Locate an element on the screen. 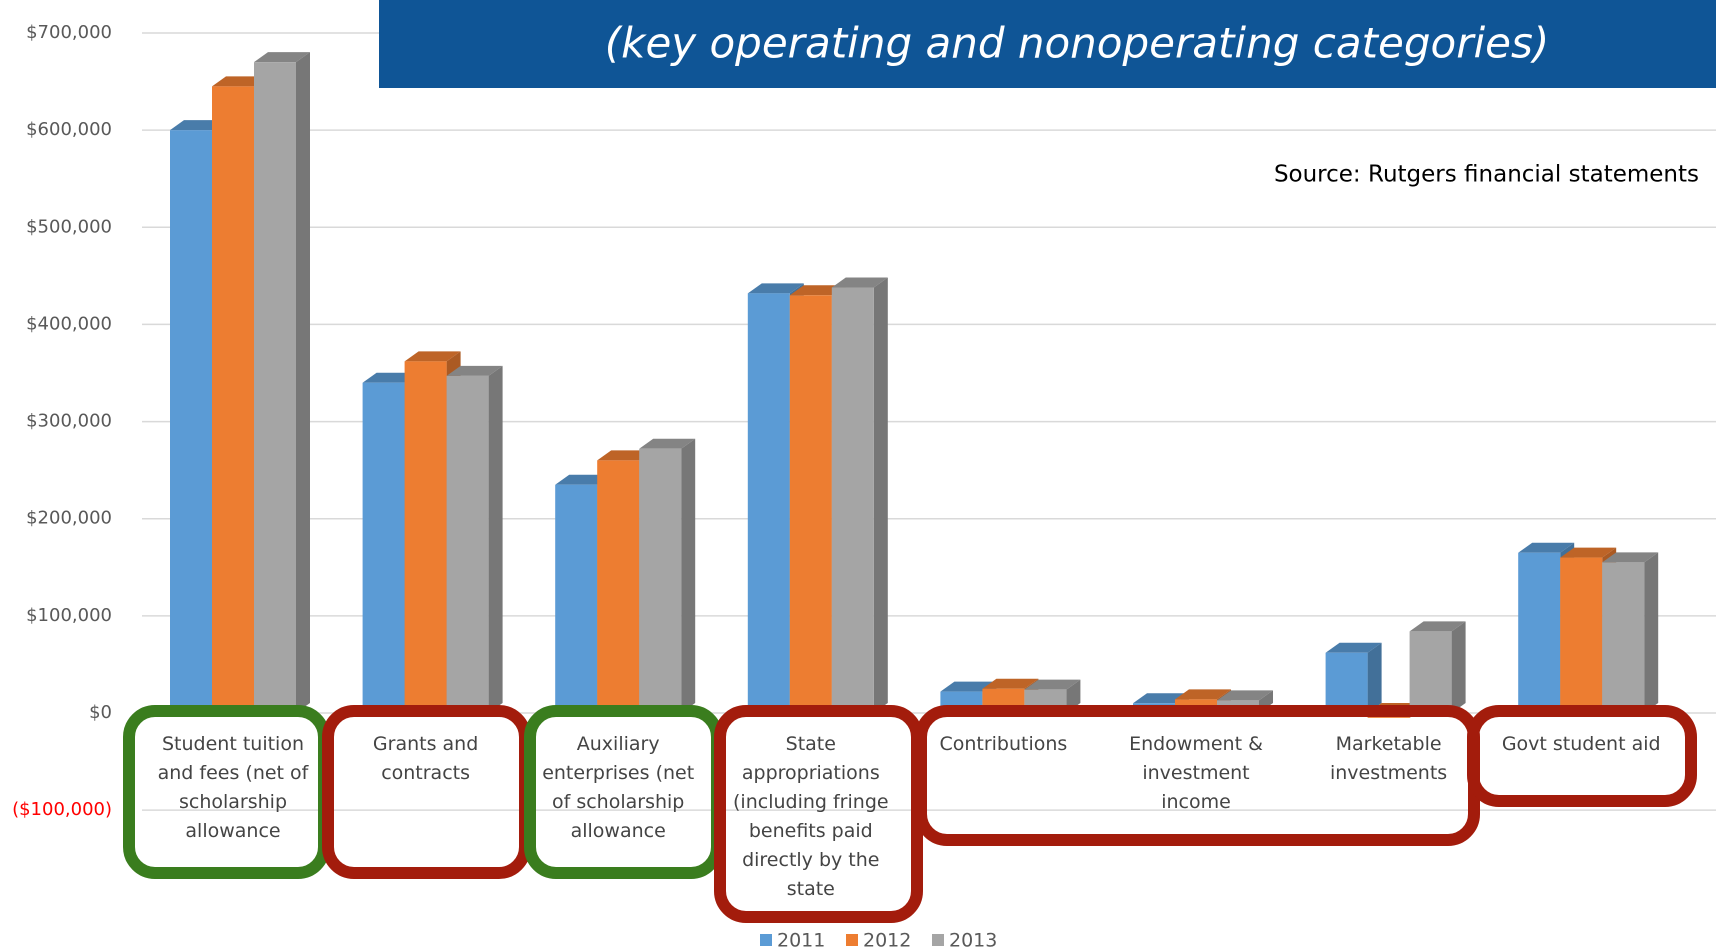 This screenshot has width=1716, height=951. x-tick-label: Govt student aid is located at coordinates (1581, 744).